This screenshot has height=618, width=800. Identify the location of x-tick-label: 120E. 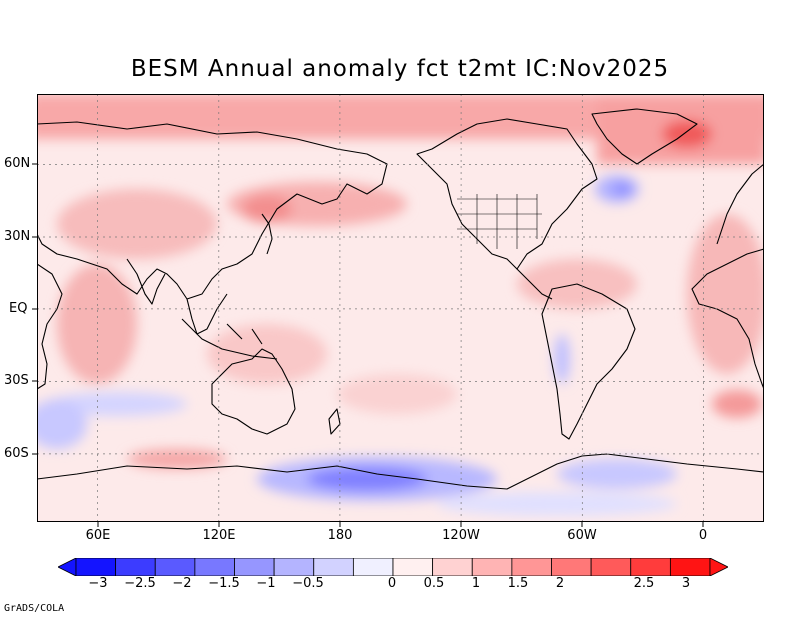
(219, 535).